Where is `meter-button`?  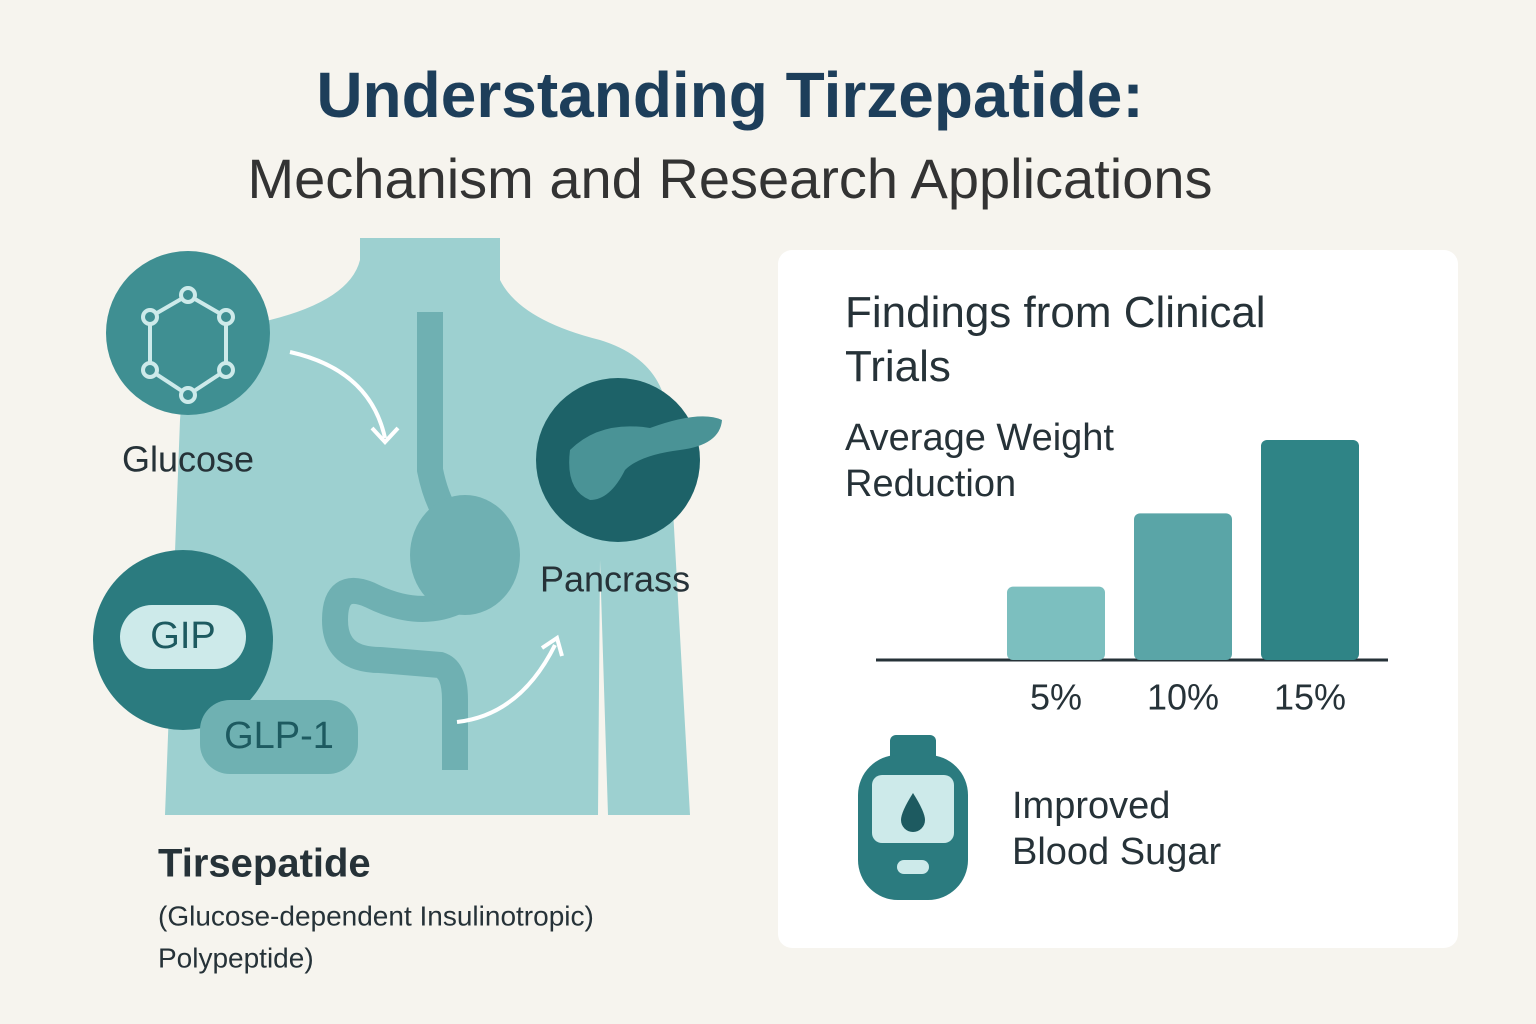
meter-button is located at coordinates (913, 867).